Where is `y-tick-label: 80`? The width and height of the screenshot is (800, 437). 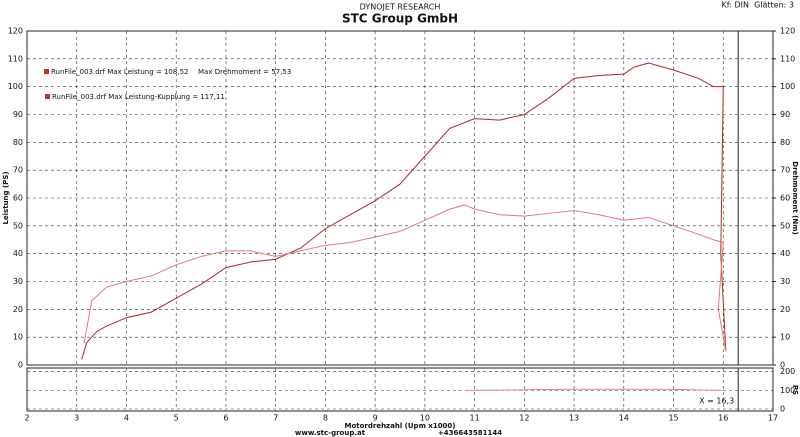
y-tick-label: 80 is located at coordinates (18, 142).